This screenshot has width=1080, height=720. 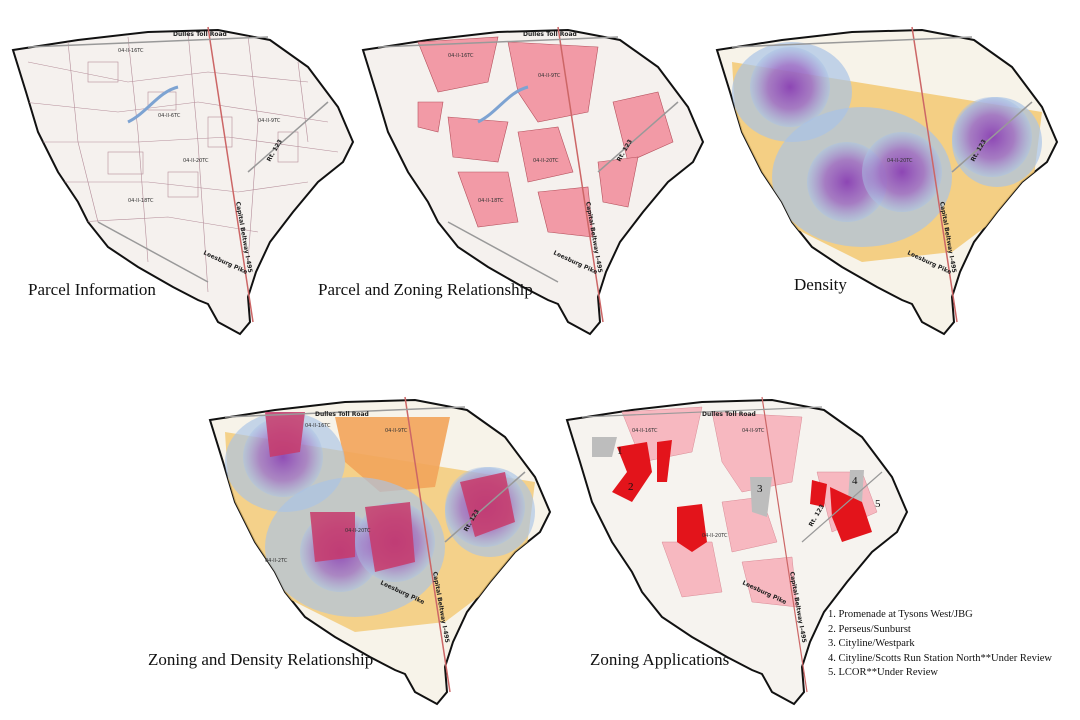 What do you see at coordinates (900, 614) in the screenshot?
I see `legend-item-1: 1. Promenade at Tysons West/JBG` at bounding box center [900, 614].